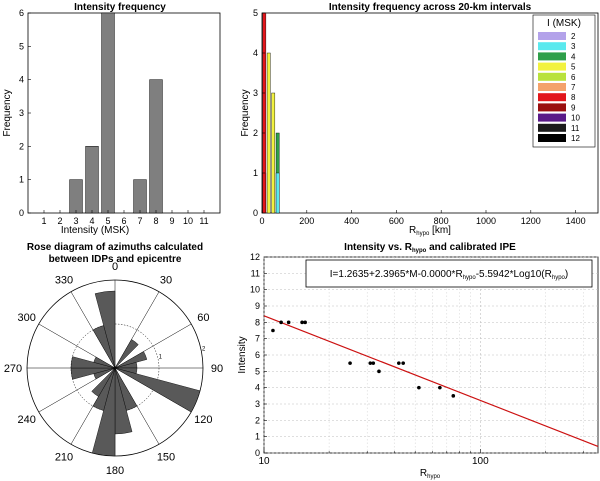  What do you see at coordinates (257, 453) in the screenshot?
I see `y-tick-label: 0` at bounding box center [257, 453].